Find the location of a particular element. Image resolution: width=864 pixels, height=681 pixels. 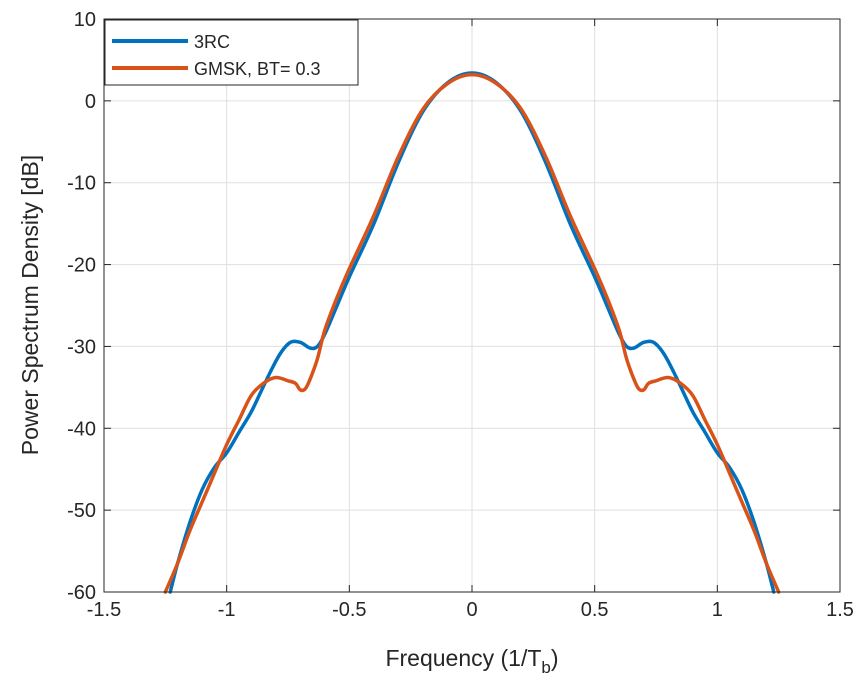

x-tick-label: 0 is located at coordinates (471, 610).